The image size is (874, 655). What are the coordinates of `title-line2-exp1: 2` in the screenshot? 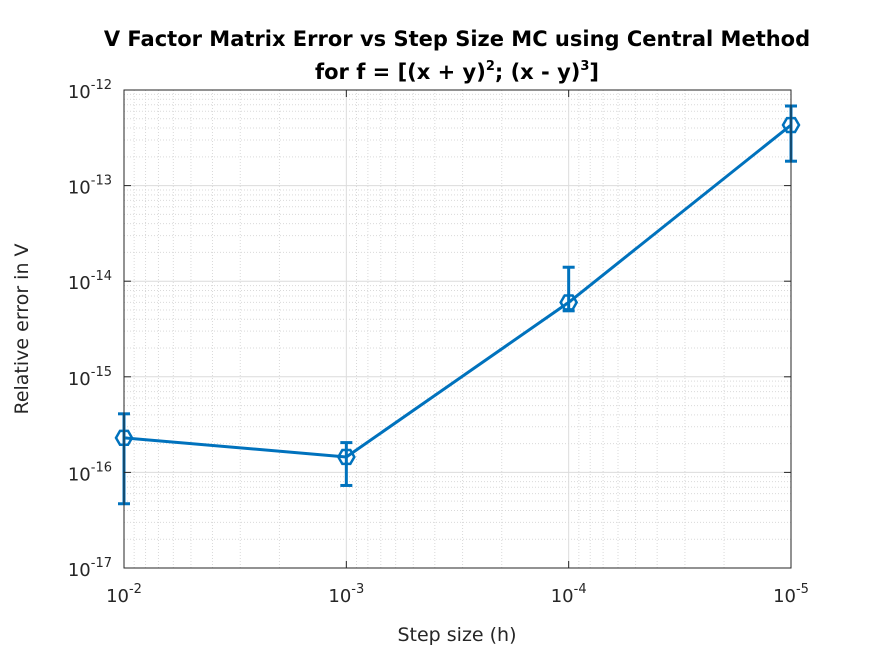 It's located at (490, 66).